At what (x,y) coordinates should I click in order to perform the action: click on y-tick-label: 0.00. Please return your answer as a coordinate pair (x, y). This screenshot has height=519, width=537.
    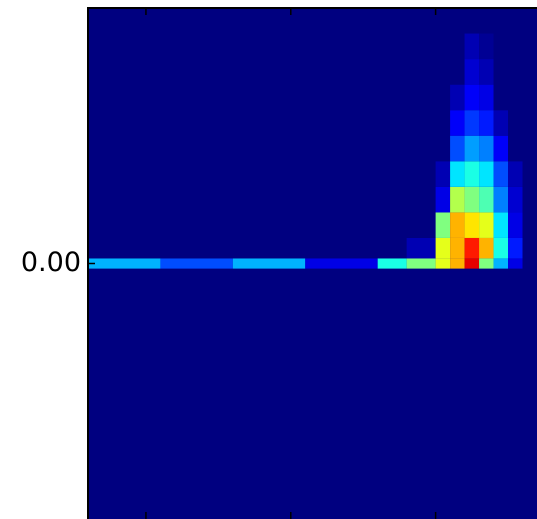
    Looking at the image, I should click on (51, 262).